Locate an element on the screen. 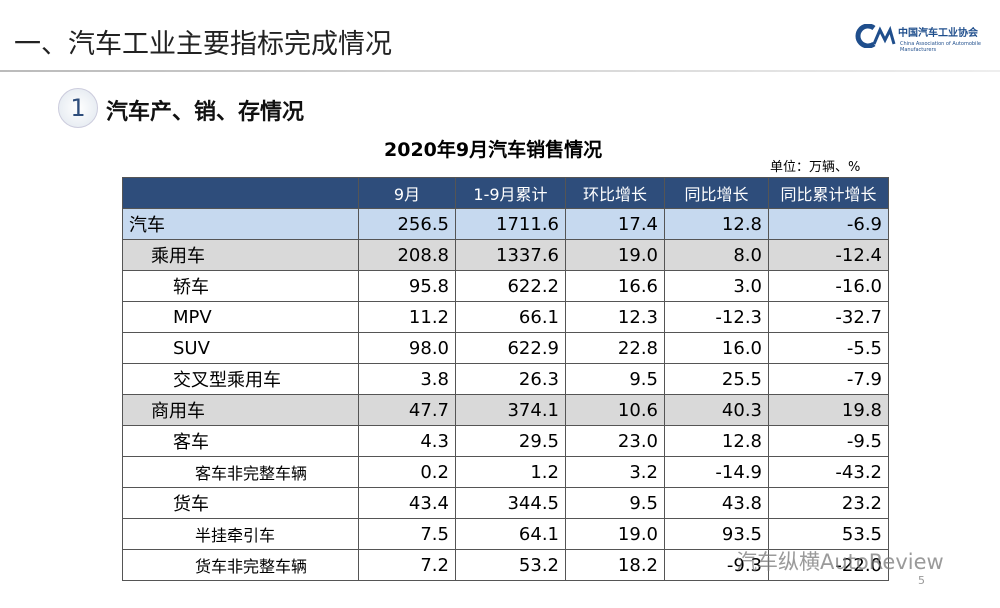 This screenshot has height=608, width=1000. table-cell: 40.3 is located at coordinates (716, 410).